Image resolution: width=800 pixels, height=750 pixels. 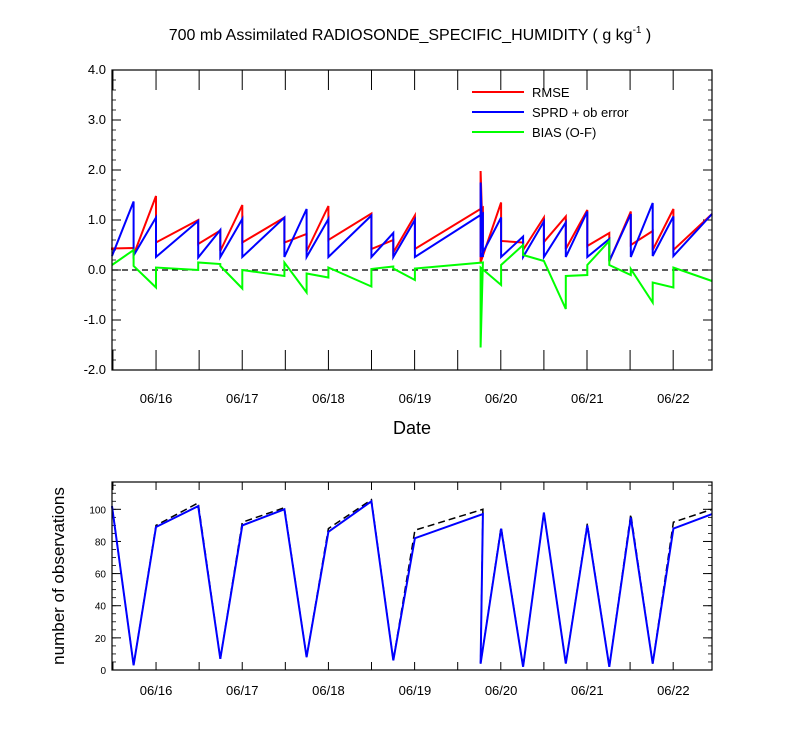 I want to click on bottom-x-tick-label: 06/19, so click(x=415, y=690).